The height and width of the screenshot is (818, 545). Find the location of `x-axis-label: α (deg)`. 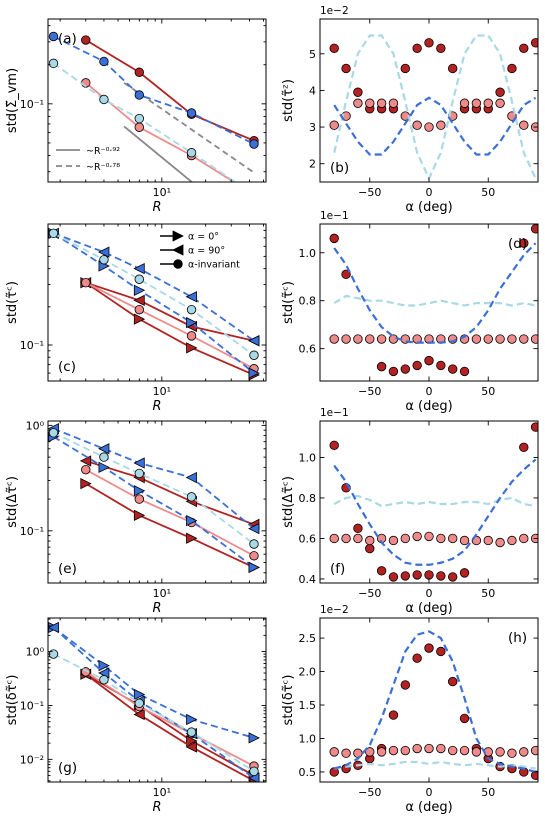

x-axis-label: α (deg) is located at coordinates (428, 608).